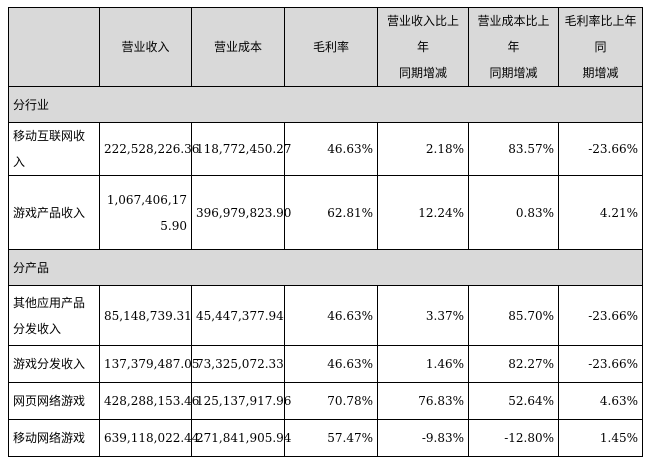  Describe the element at coordinates (331, 212) in the screenshot. I see `row-margin: 62.81%` at that location.